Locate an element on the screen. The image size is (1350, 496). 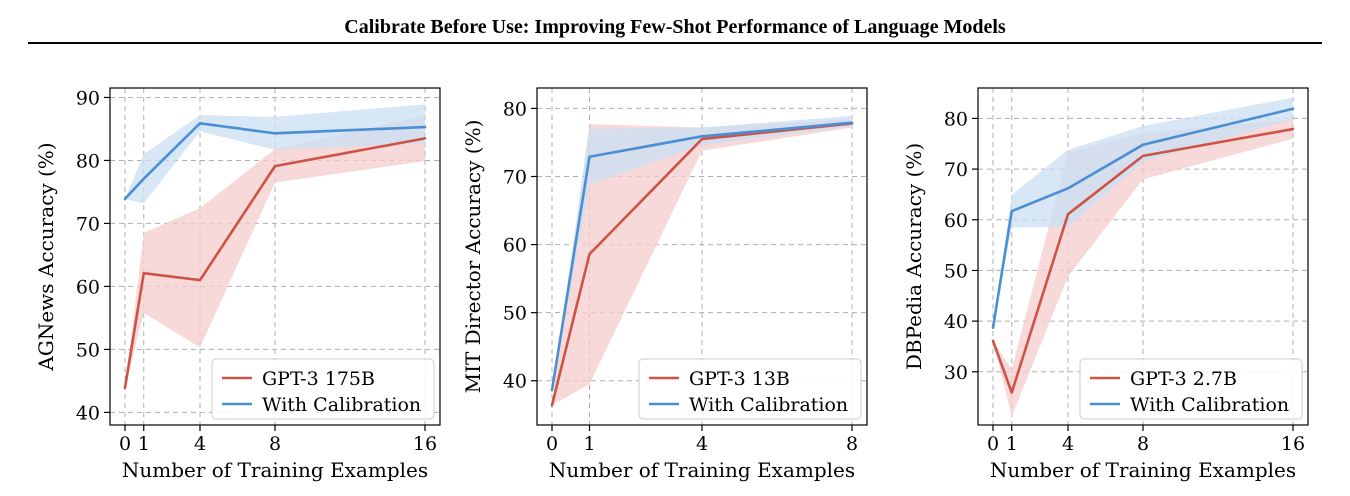
legend: GPT-3 175B With Calibration is located at coordinates (323, 389).